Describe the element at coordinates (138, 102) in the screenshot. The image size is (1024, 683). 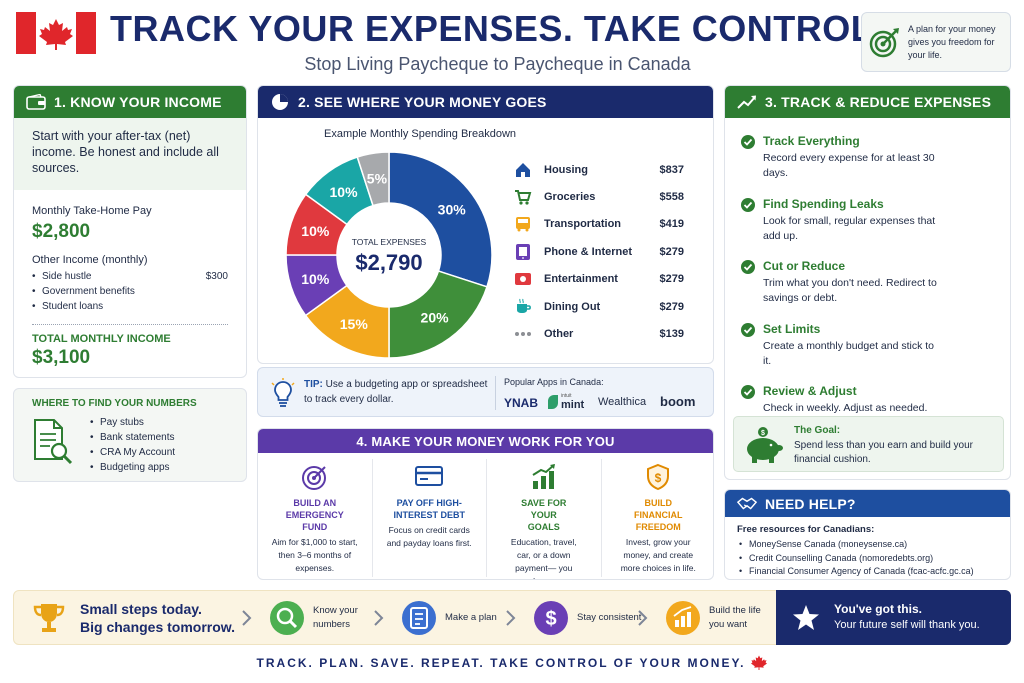
I see `income-heading: 1. KNOW YOUR INCOME` at that location.